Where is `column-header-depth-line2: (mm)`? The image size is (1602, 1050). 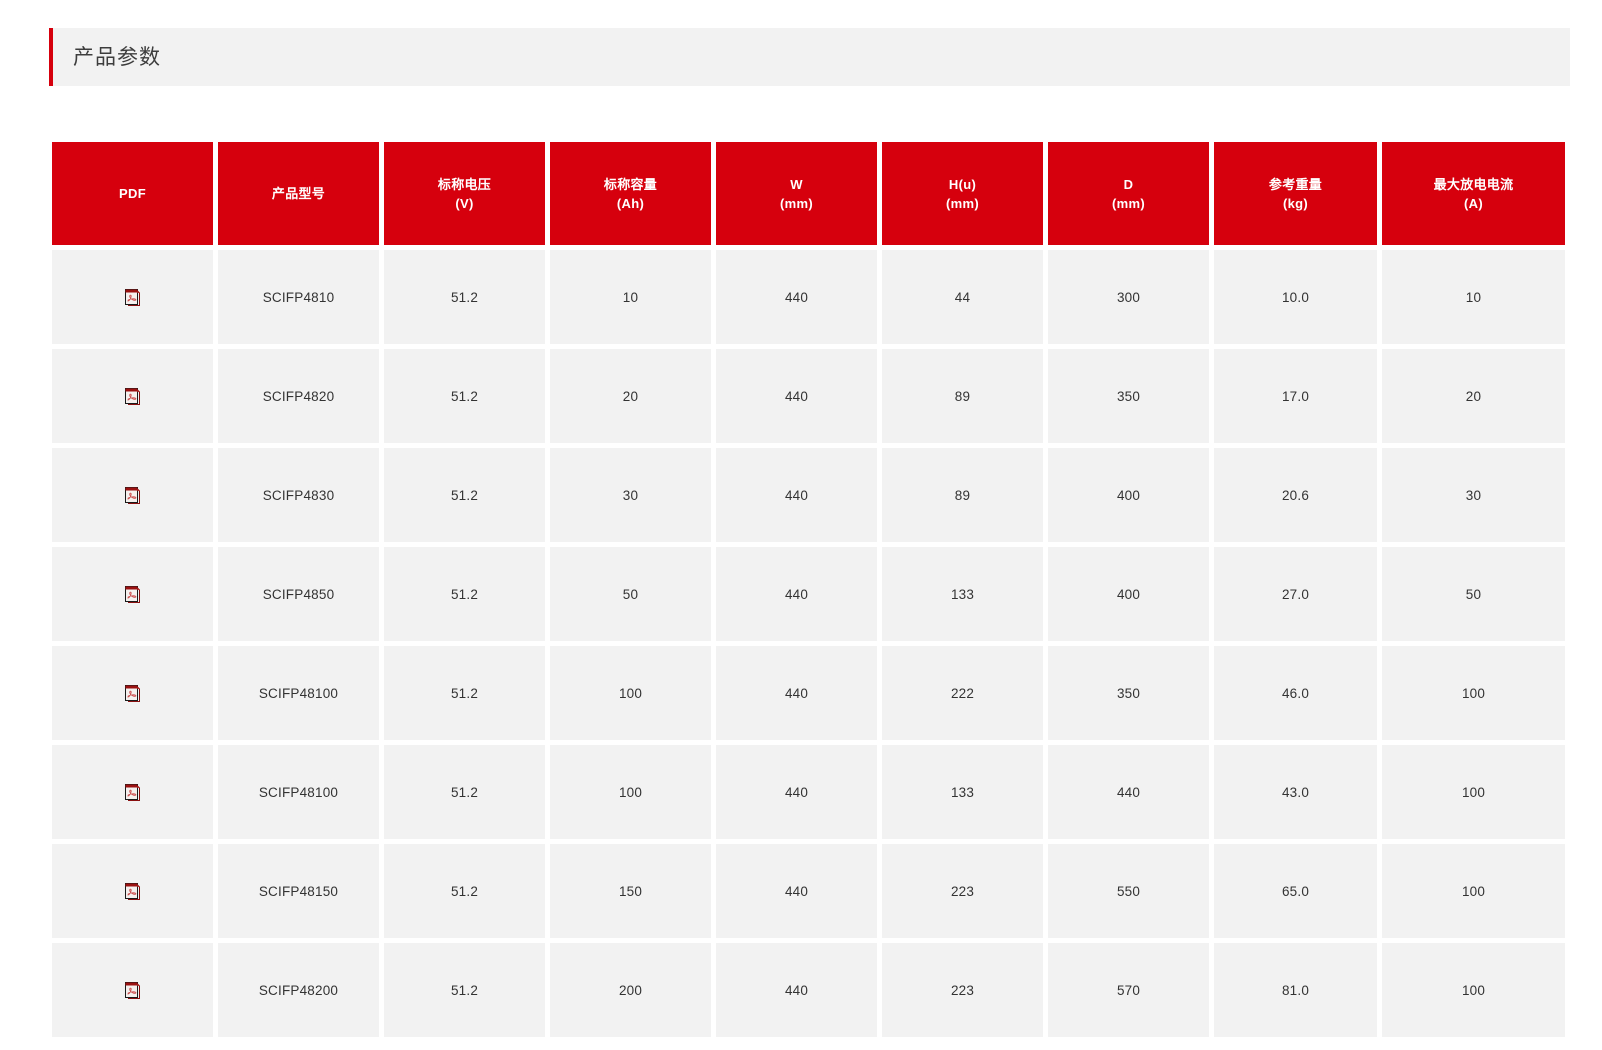 column-header-depth-line2: (mm) is located at coordinates (1128, 203).